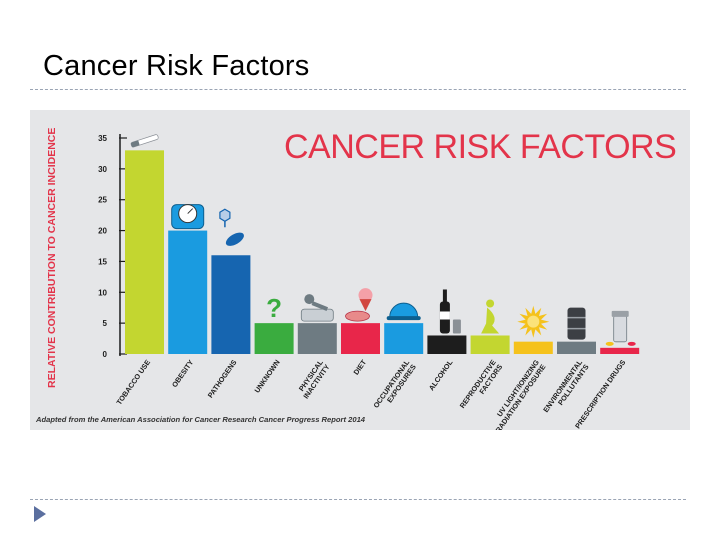 The width and height of the screenshot is (720, 540). What do you see at coordinates (358, 89) in the screenshot?
I see `top-divider` at bounding box center [358, 89].